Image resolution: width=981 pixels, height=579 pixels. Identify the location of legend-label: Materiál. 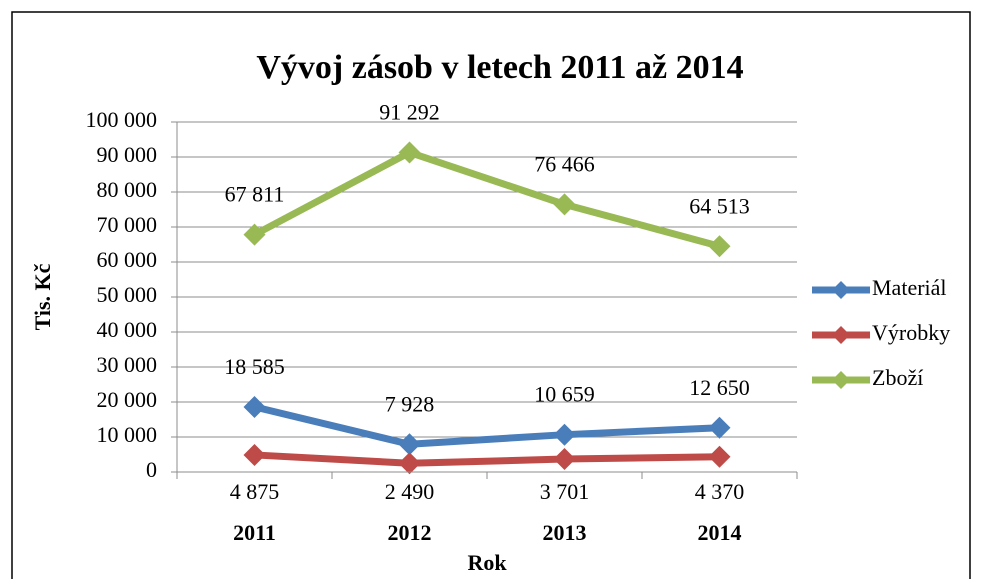
(909, 287).